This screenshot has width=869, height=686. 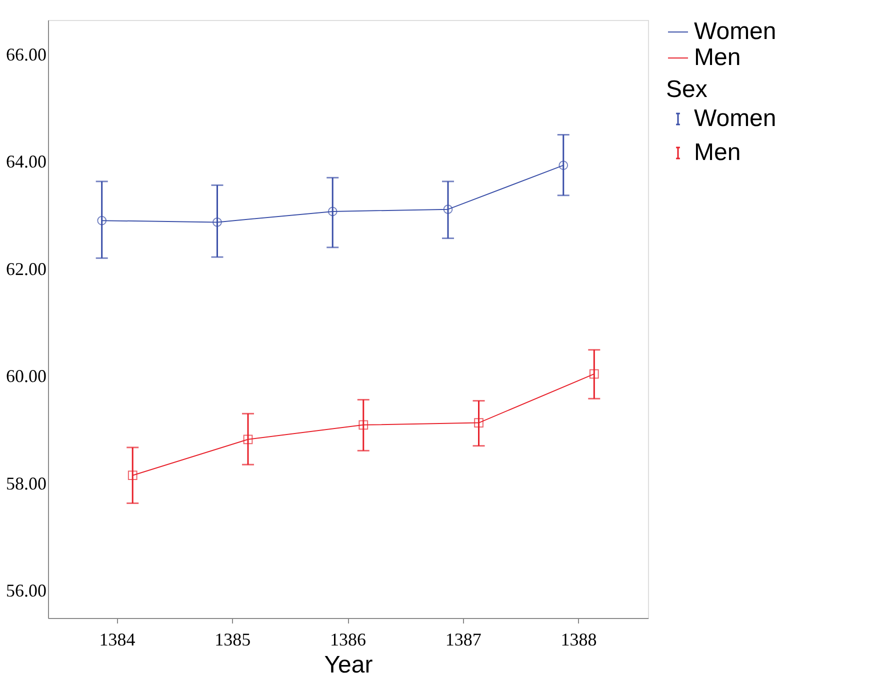 What do you see at coordinates (348, 665) in the screenshot?
I see `x-axis-title: Year` at bounding box center [348, 665].